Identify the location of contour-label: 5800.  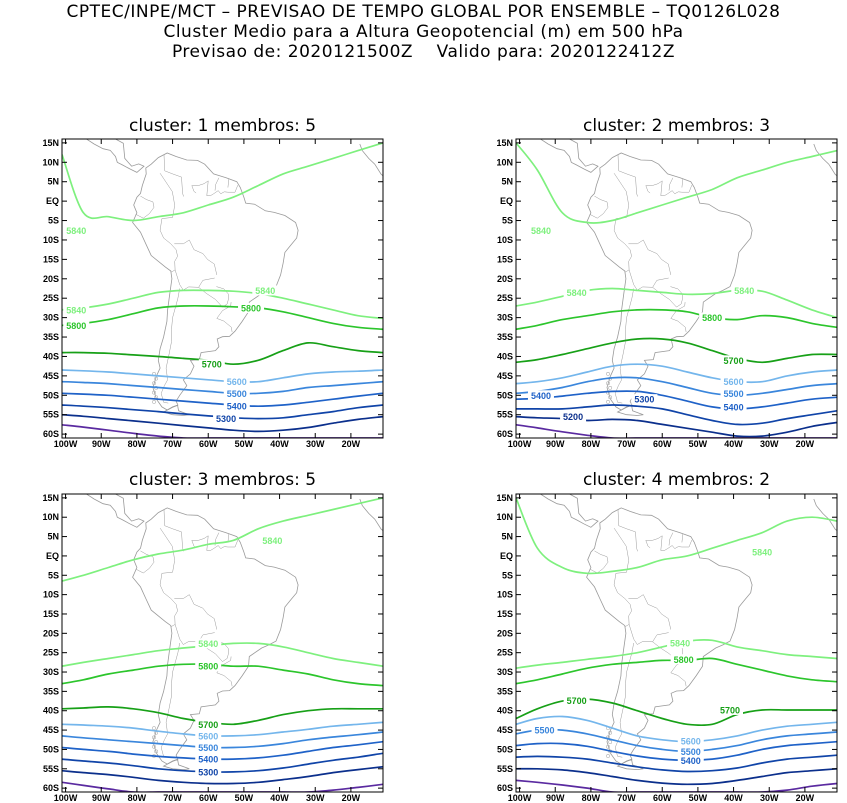
(712, 318).